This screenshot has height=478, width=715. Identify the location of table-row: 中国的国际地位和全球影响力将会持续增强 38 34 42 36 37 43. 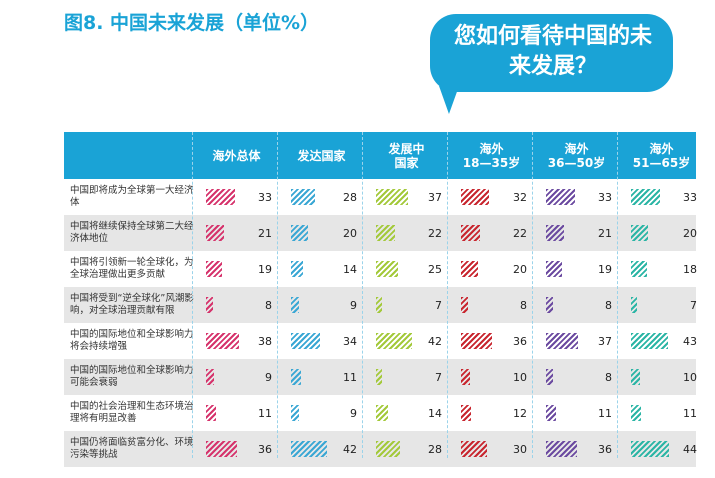
(380, 341).